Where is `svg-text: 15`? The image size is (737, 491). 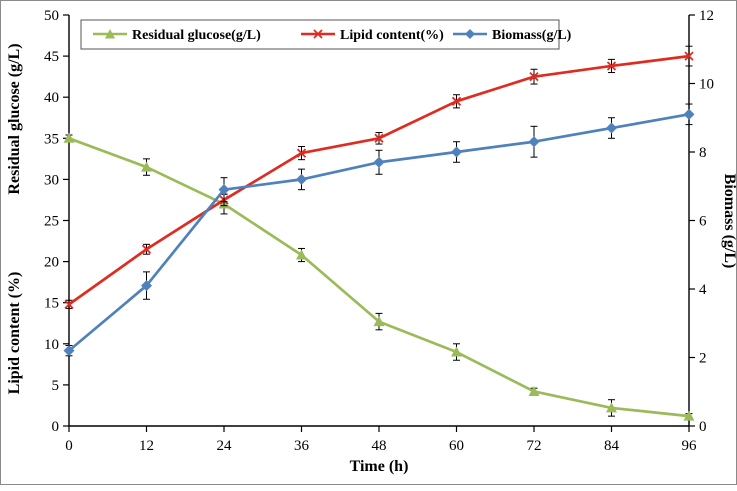
svg-text: 15 is located at coordinates (51, 304).